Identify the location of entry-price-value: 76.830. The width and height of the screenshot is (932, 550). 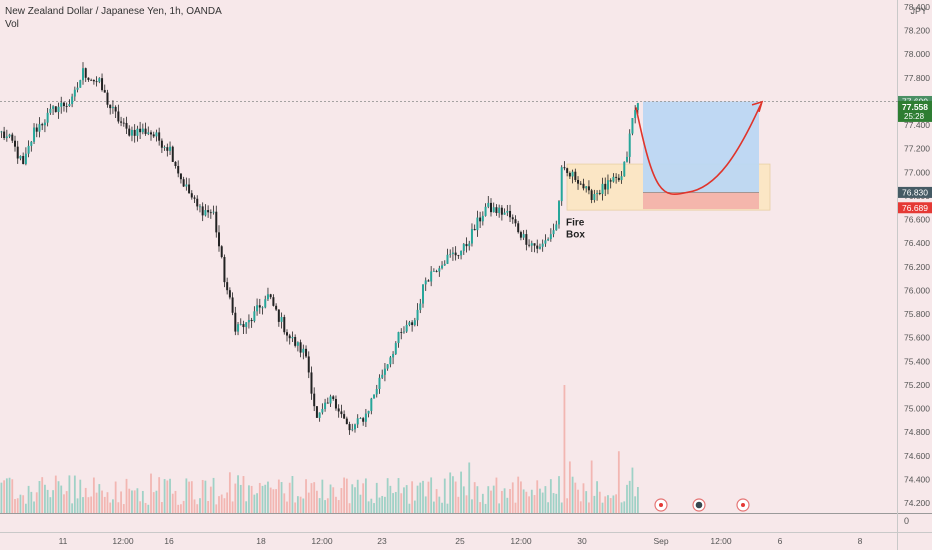
(915, 192).